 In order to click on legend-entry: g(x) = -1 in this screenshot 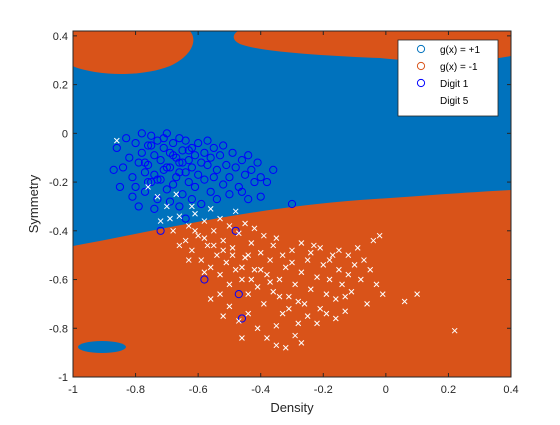, I will do `click(447, 67)`.